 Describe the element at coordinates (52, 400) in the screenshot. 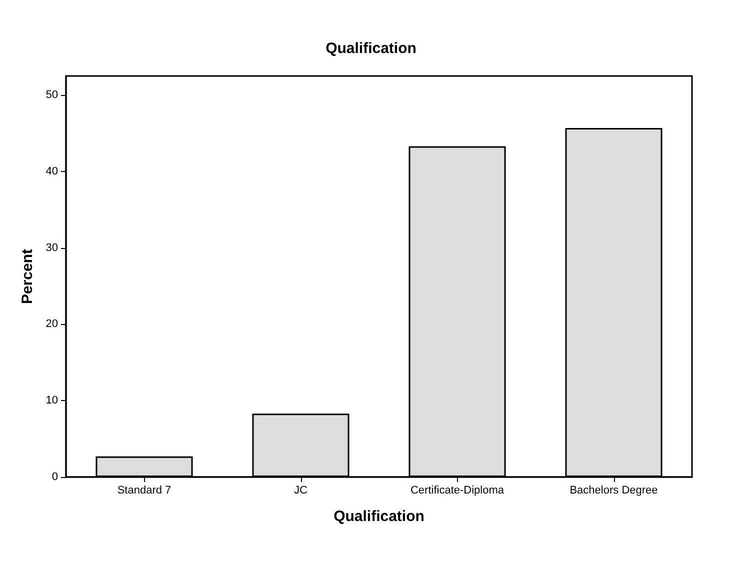

I see `y-tick-label: 10` at that location.